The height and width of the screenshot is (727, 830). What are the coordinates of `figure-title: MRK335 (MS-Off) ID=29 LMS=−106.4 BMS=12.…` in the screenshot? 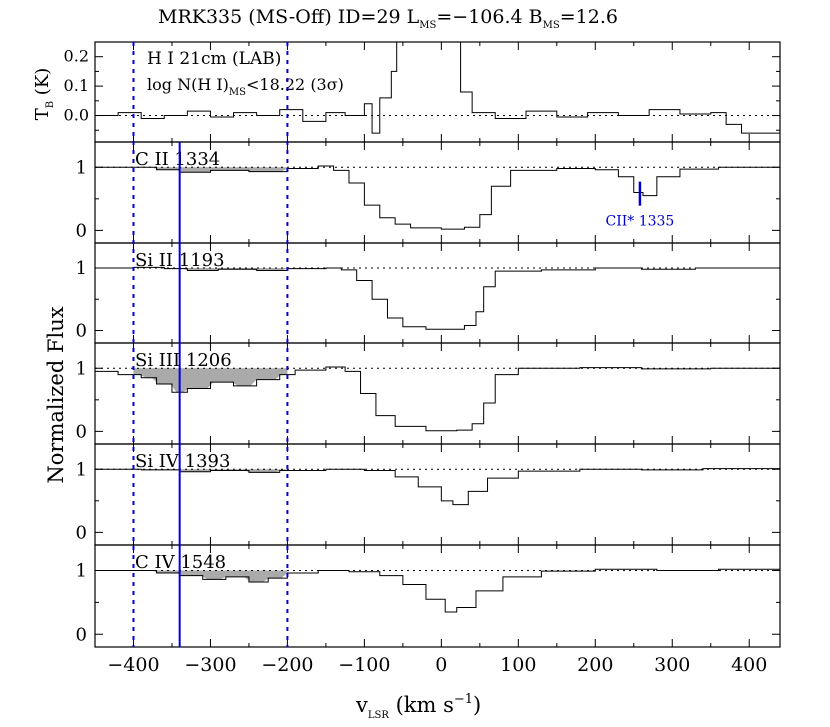 It's located at (388, 18).